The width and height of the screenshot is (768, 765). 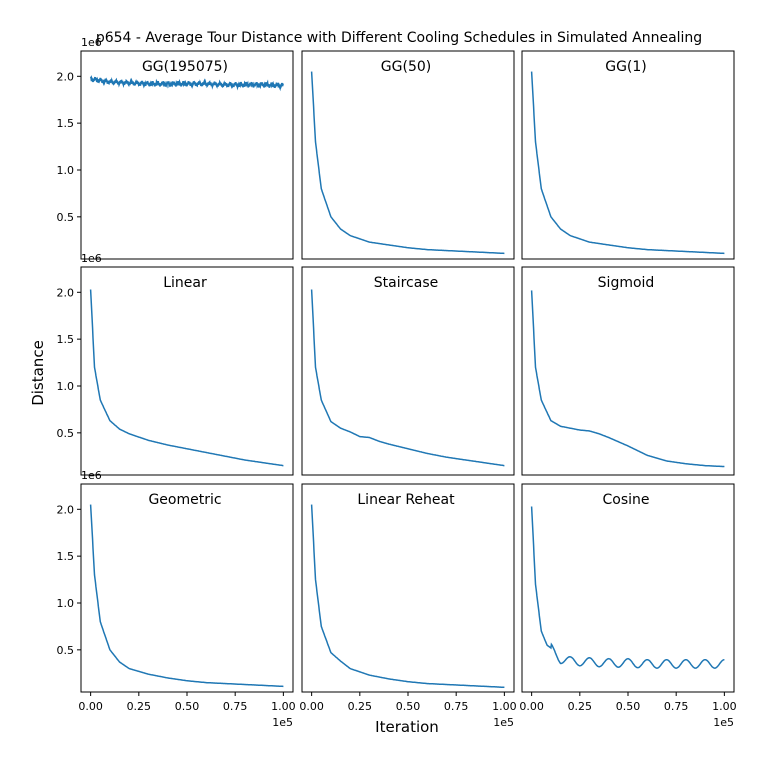 I want to click on subplot-title: Linear, so click(x=185, y=283).